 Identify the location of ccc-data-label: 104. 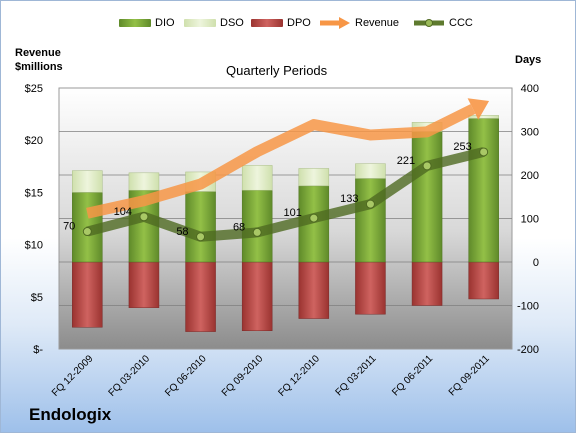
(123, 212).